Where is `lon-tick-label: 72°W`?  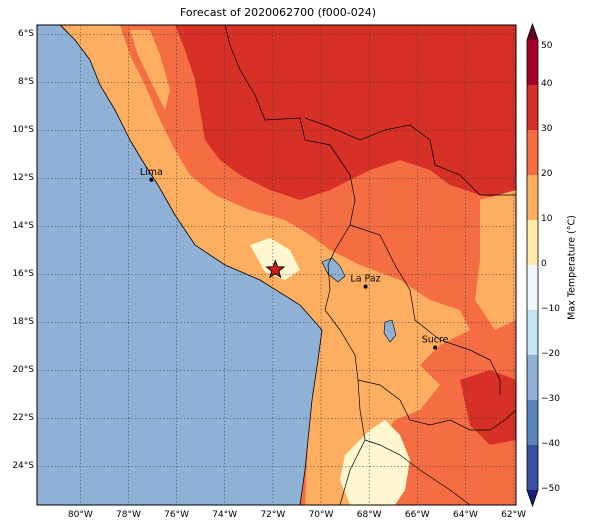
lon-tick-label: 72°W is located at coordinates (273, 515).